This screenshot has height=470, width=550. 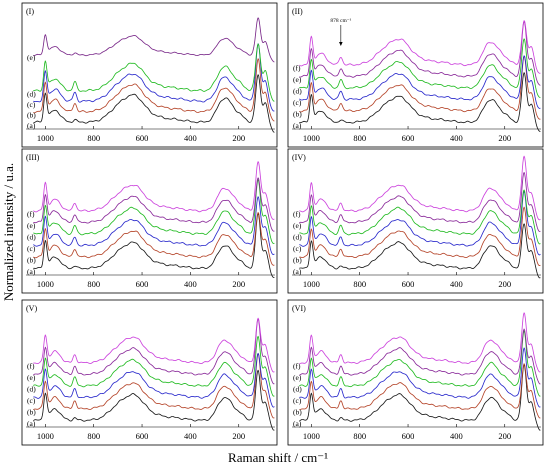 I want to click on panel-2: 1000 800 600 400 200 (III) (a) (b) (c) (d) (e) (f), so click(x=149, y=221).